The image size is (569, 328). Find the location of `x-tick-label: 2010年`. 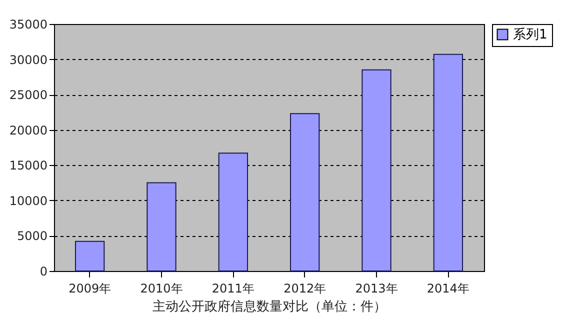

x-tick-label: 2010年 is located at coordinates (161, 289).